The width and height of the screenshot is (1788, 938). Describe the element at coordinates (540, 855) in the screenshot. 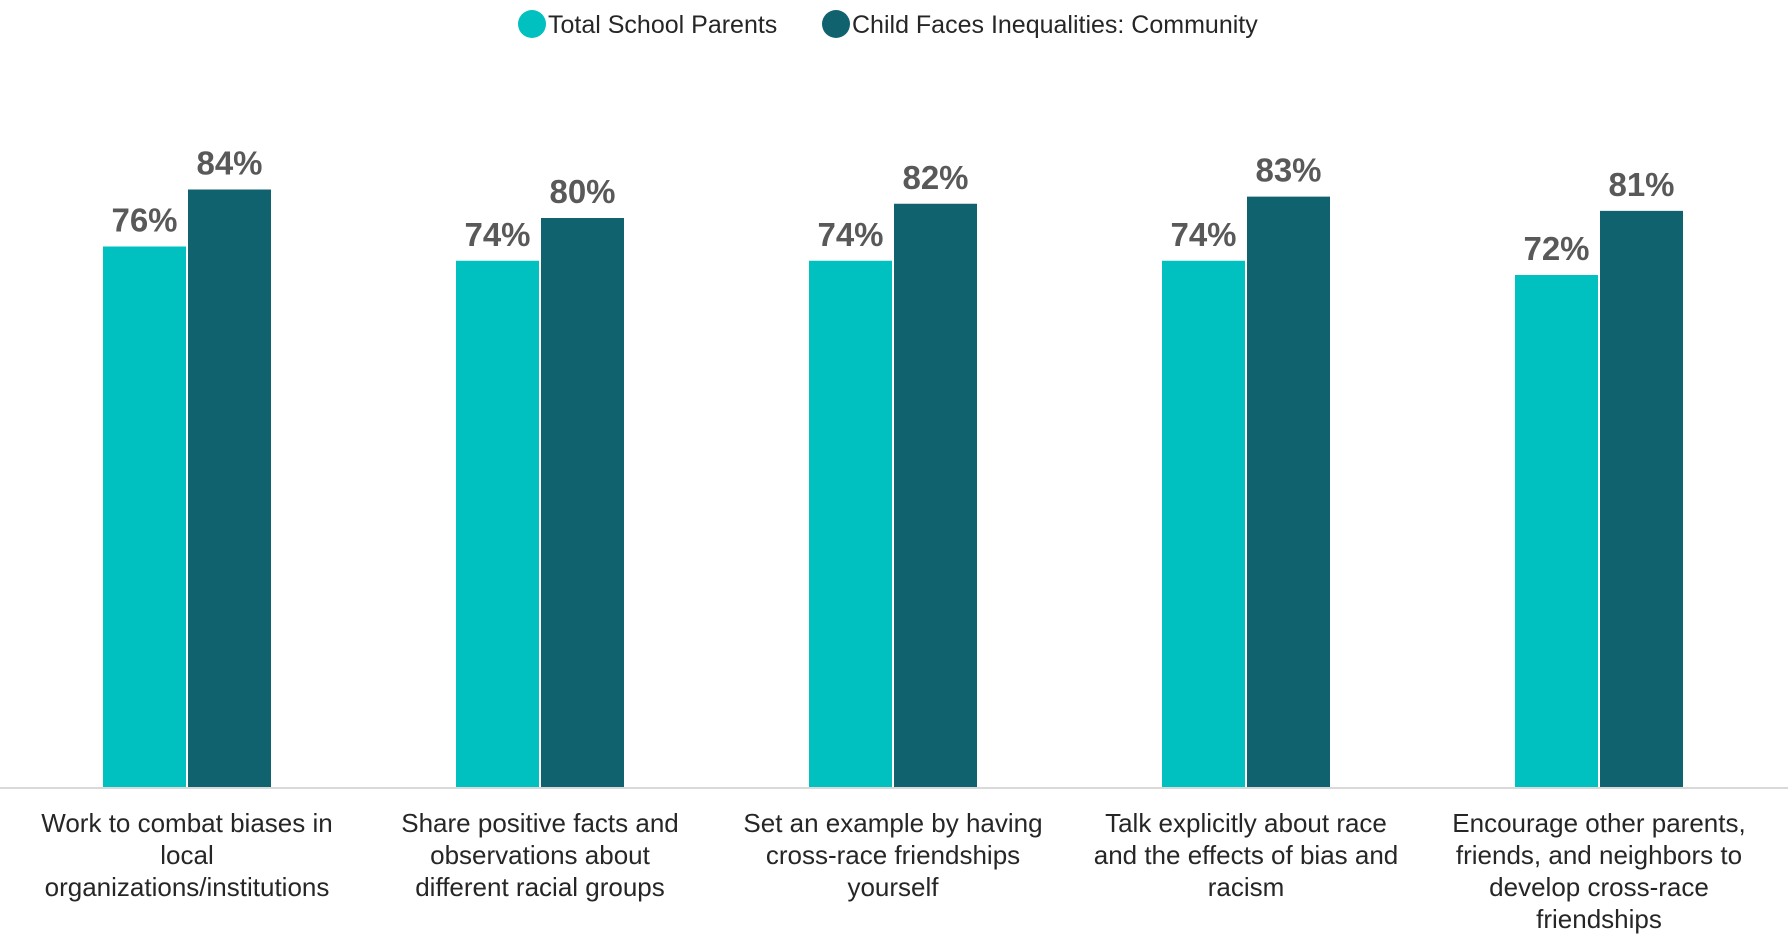

I see `category-label-2-line-2: observations about` at that location.